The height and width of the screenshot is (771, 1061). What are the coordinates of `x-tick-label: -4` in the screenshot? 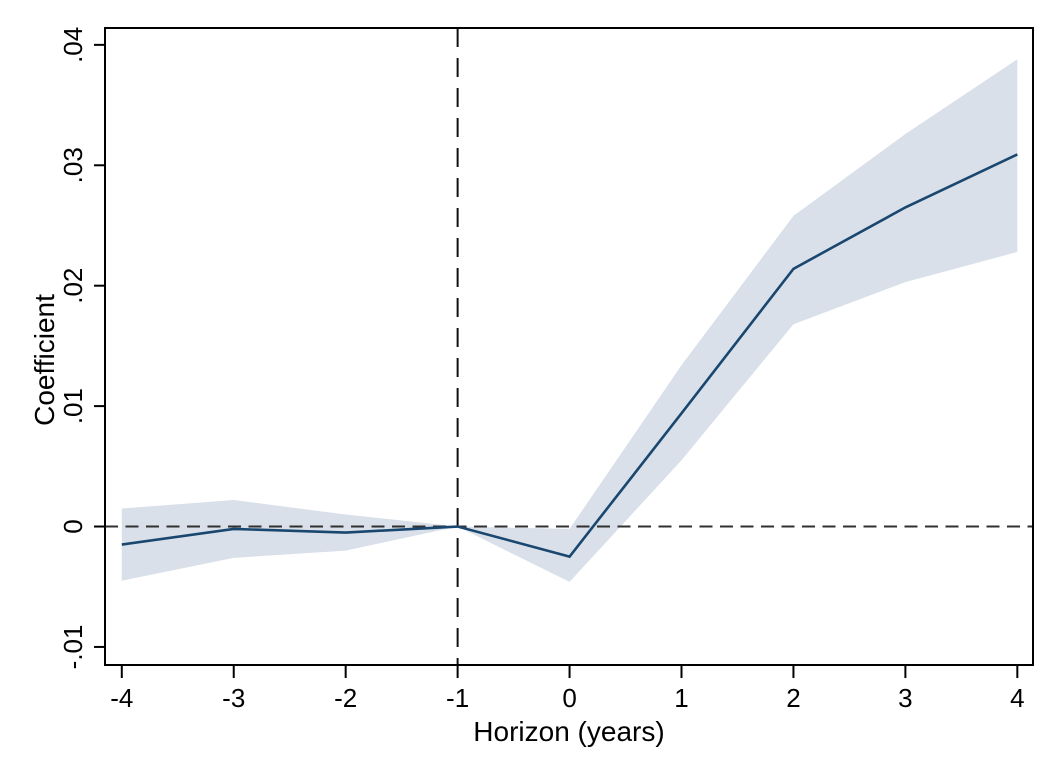 It's located at (121, 698).